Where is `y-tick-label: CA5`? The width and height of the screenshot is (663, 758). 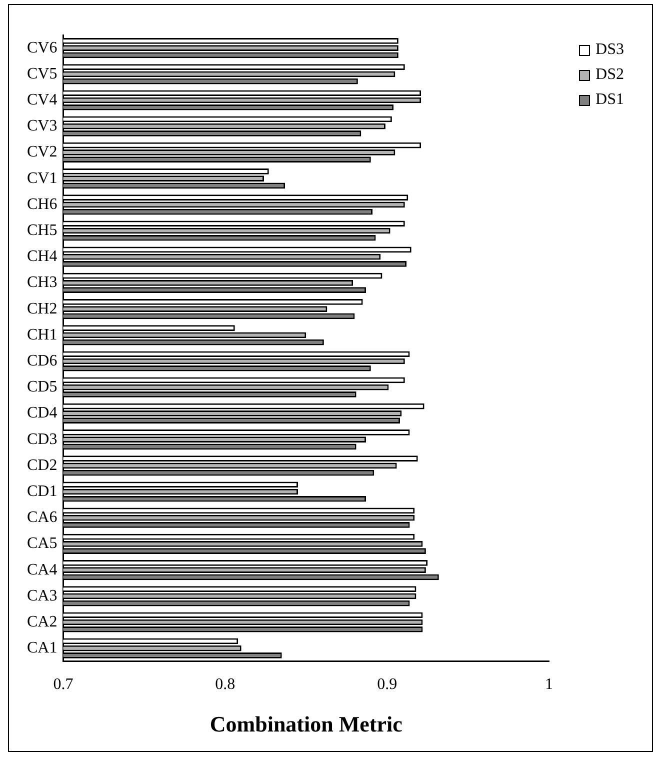
y-tick-label: CA5 is located at coordinates (42, 543).